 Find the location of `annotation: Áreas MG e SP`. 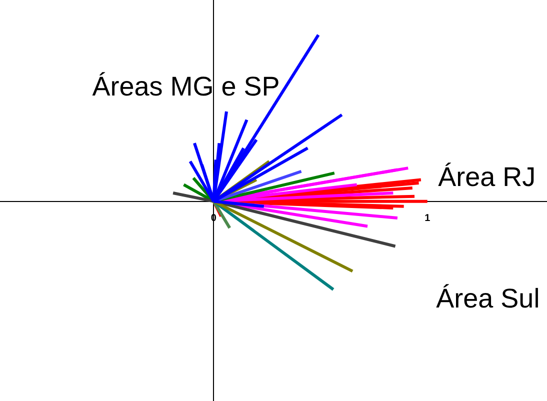

annotation: Áreas MG e SP is located at coordinates (186, 87).